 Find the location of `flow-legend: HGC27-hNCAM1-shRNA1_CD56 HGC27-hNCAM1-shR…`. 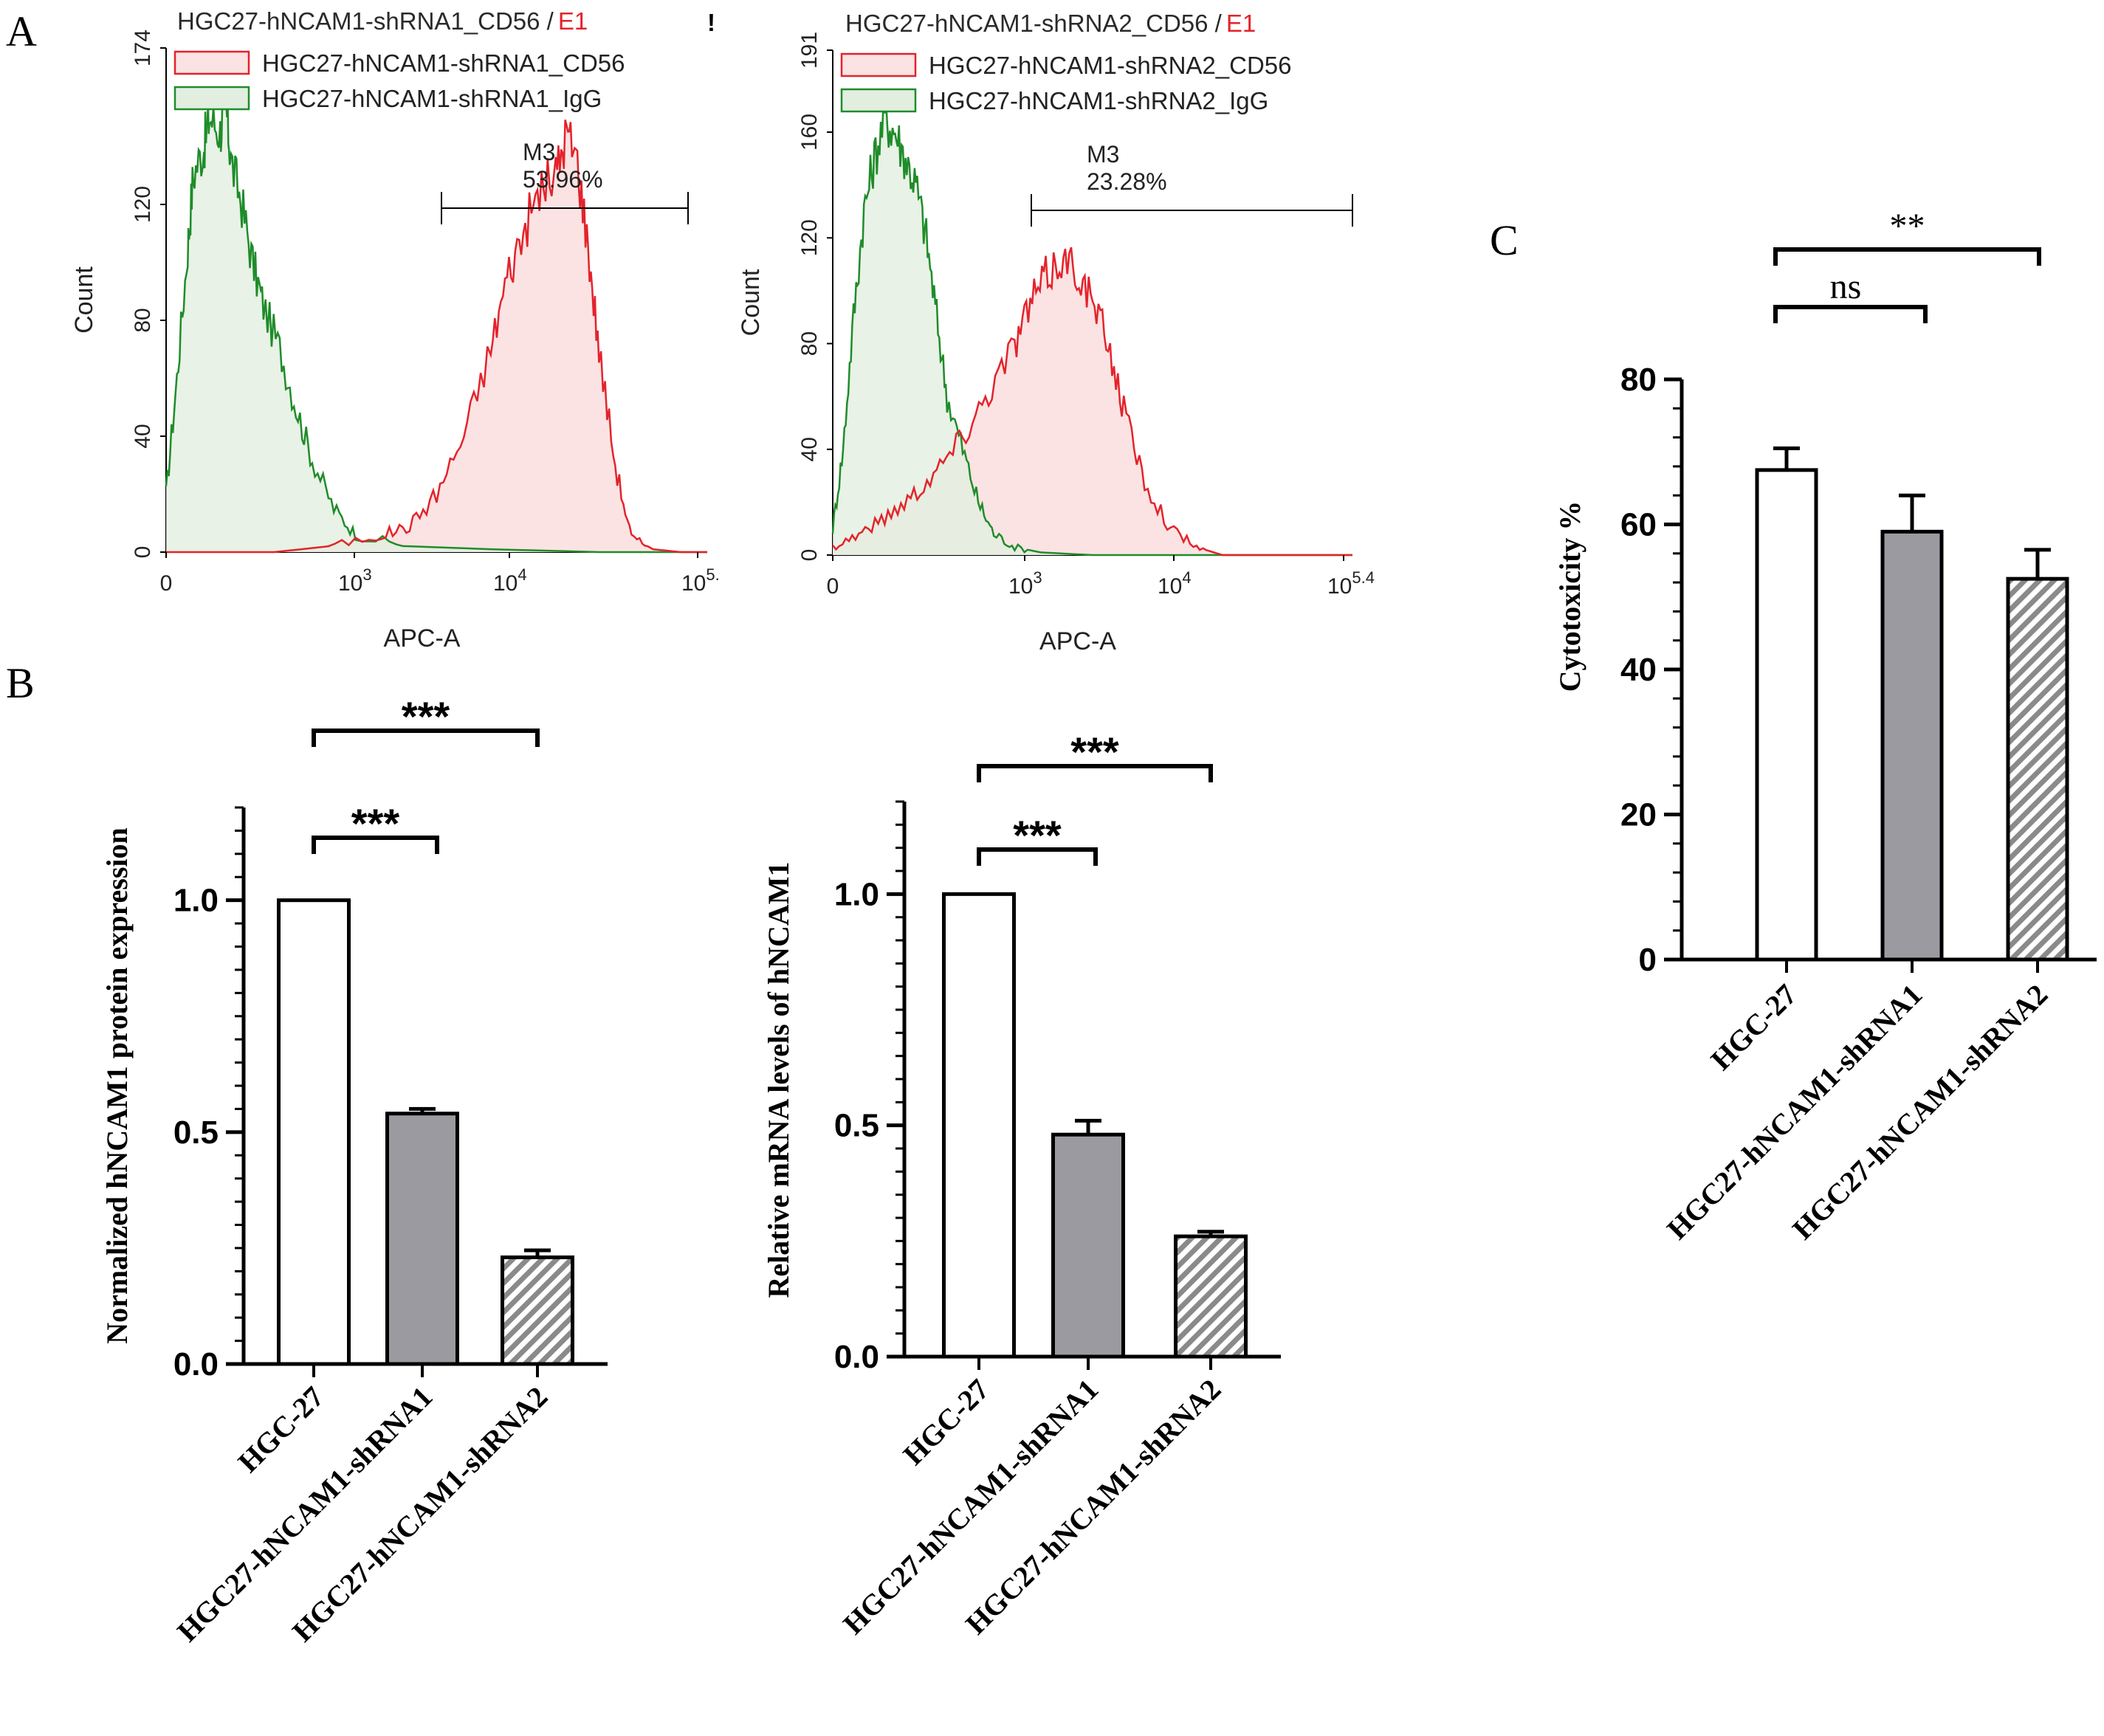

flow-legend: HGC27-hNCAM1-shRNA1_CD56 HGC27-hNCAM1-shR… is located at coordinates (399, 80).